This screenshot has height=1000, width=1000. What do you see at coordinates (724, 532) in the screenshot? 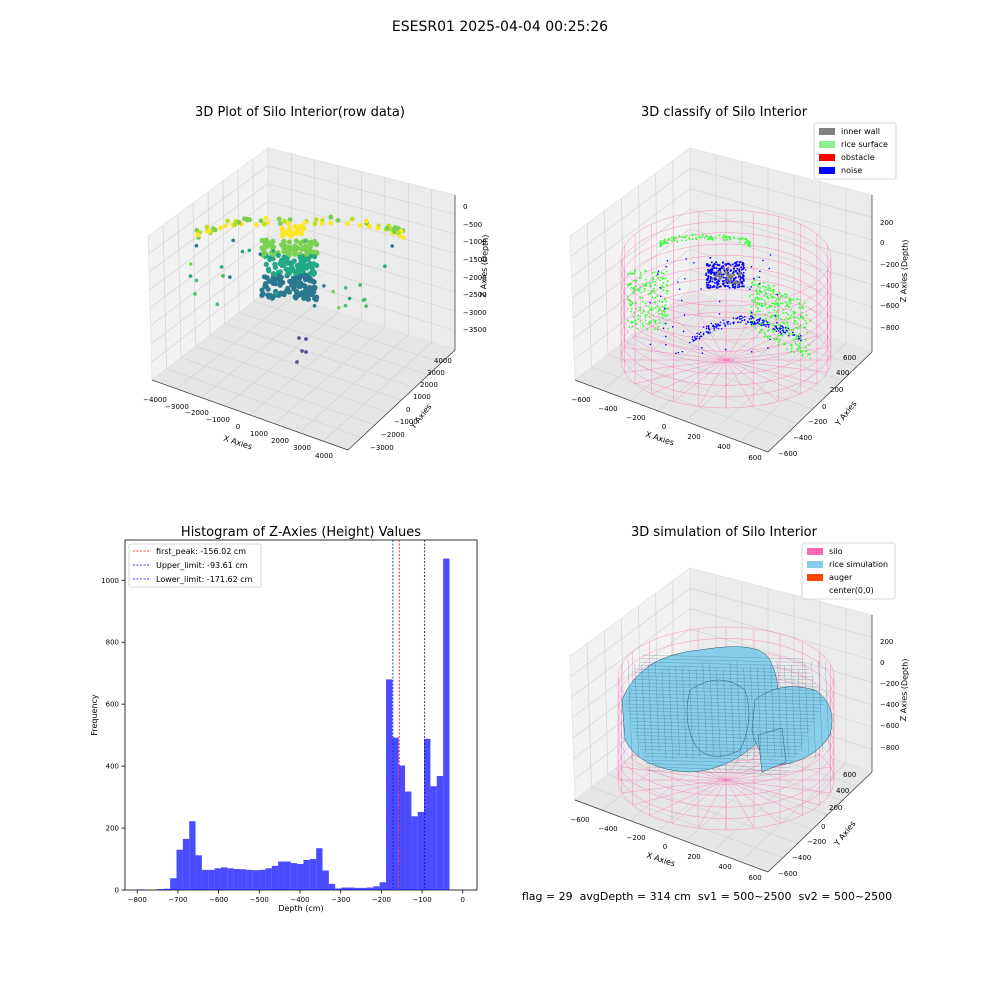
I see `simulation-plot-title: 3D simulation of Silo Interior` at bounding box center [724, 532].